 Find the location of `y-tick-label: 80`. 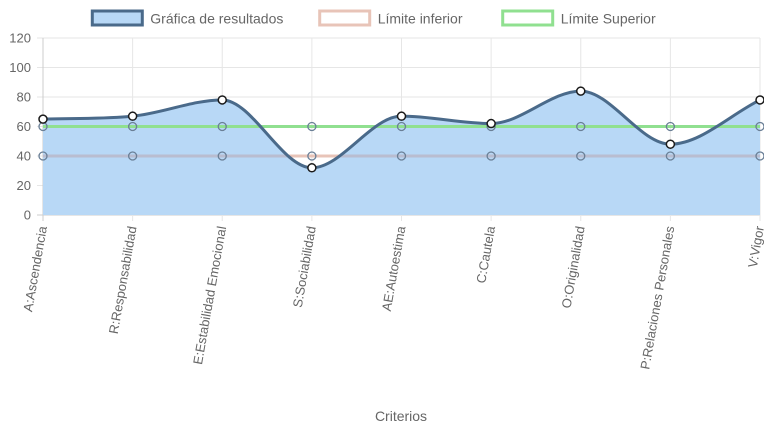

y-tick-label: 80 is located at coordinates (24, 97).